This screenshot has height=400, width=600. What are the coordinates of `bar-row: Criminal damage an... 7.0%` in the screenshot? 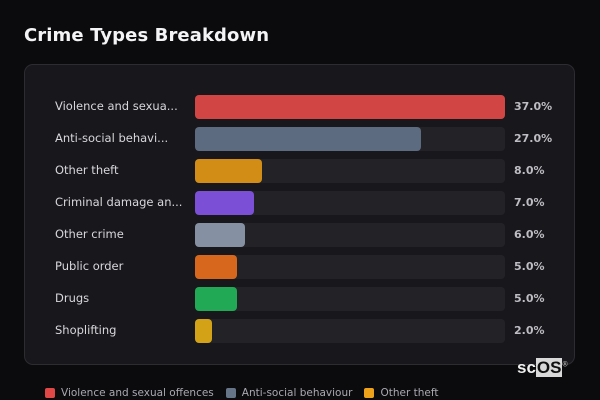 It's located at (299, 203).